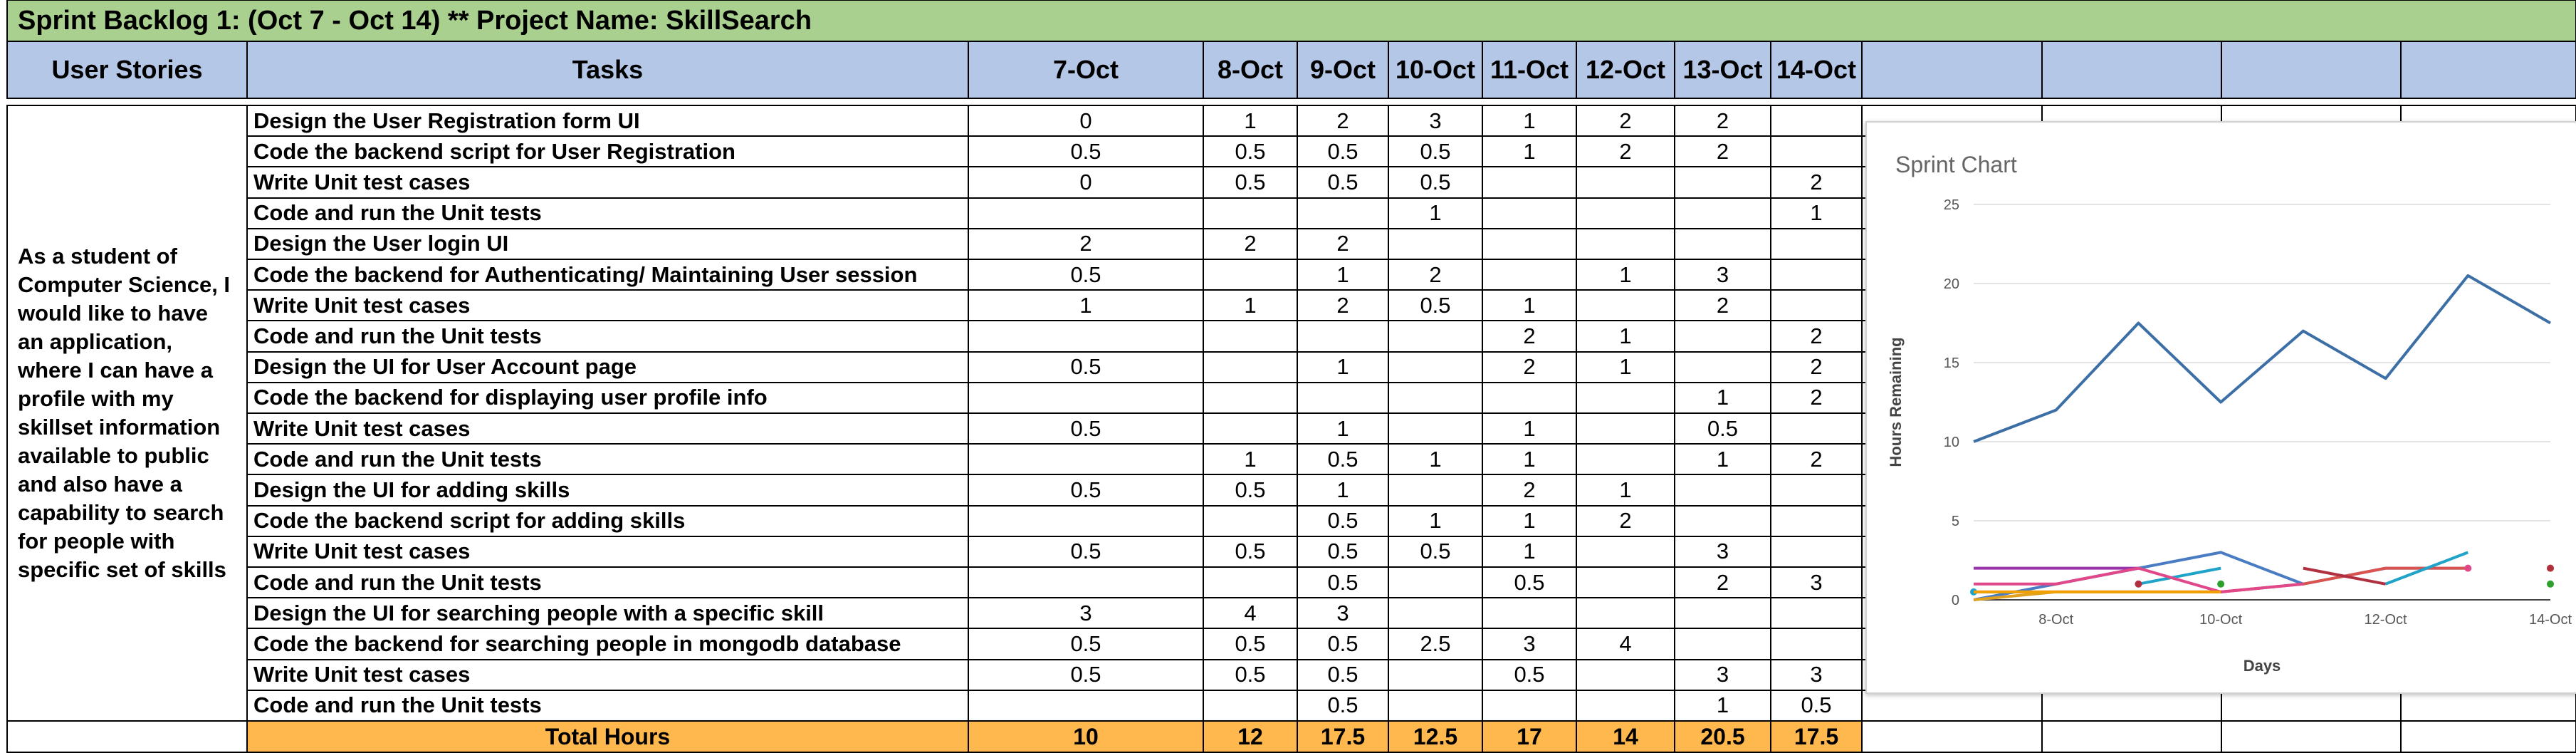 This screenshot has height=753, width=2576. I want to click on header-user-stories: User Stories, so click(127, 70).